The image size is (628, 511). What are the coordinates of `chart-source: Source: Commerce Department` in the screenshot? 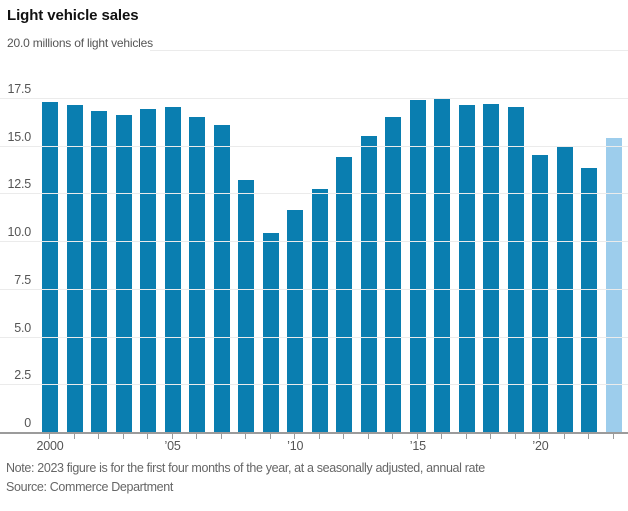 It's located at (90, 487).